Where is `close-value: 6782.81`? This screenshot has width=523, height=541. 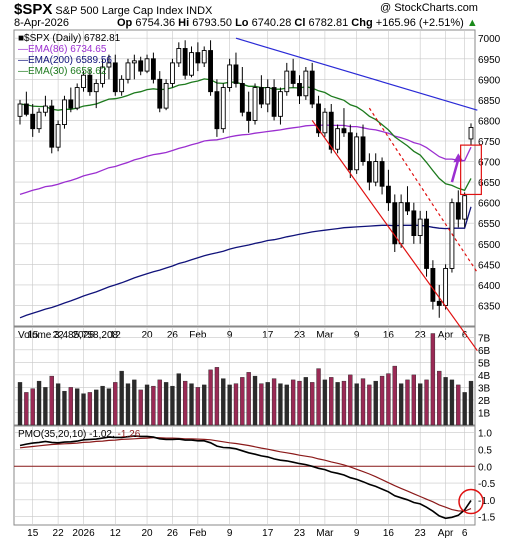
close-value: 6782.81 is located at coordinates (328, 23).